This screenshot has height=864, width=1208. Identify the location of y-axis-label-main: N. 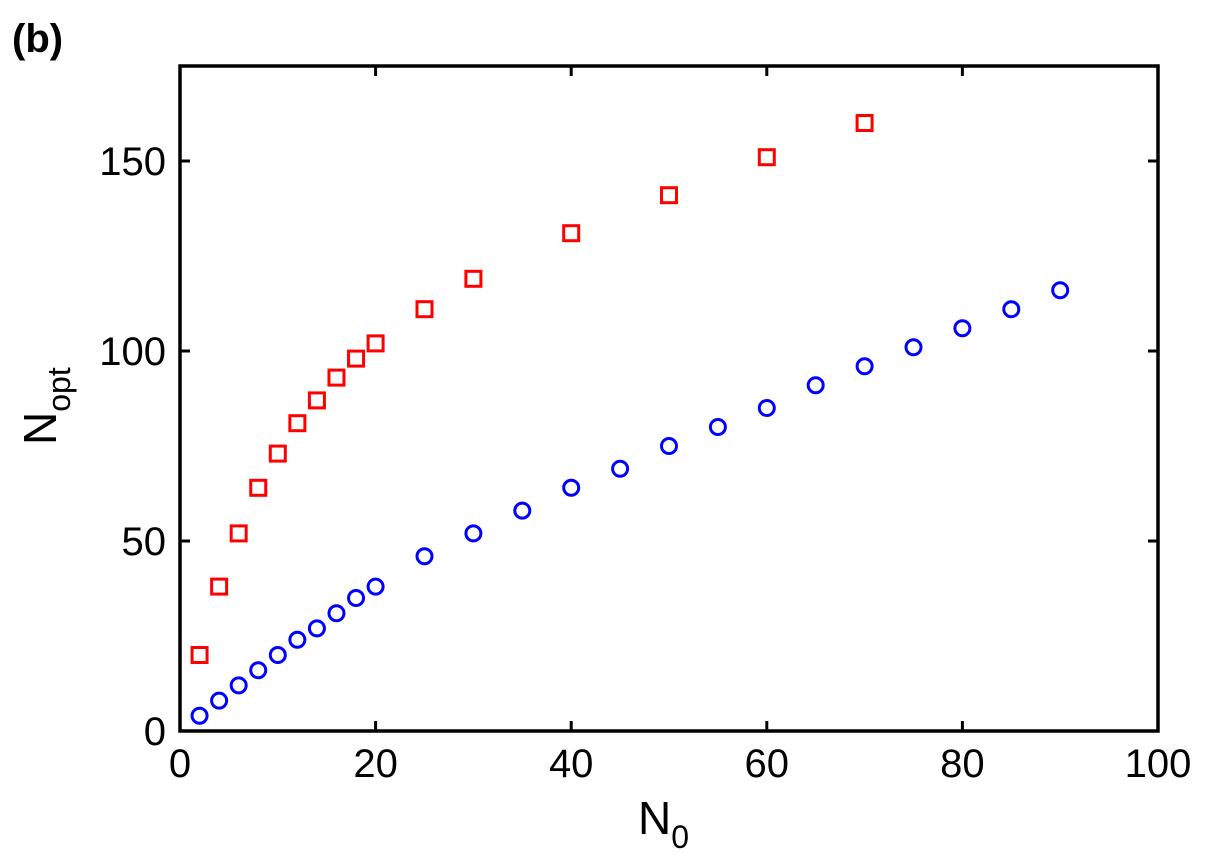
(40, 428).